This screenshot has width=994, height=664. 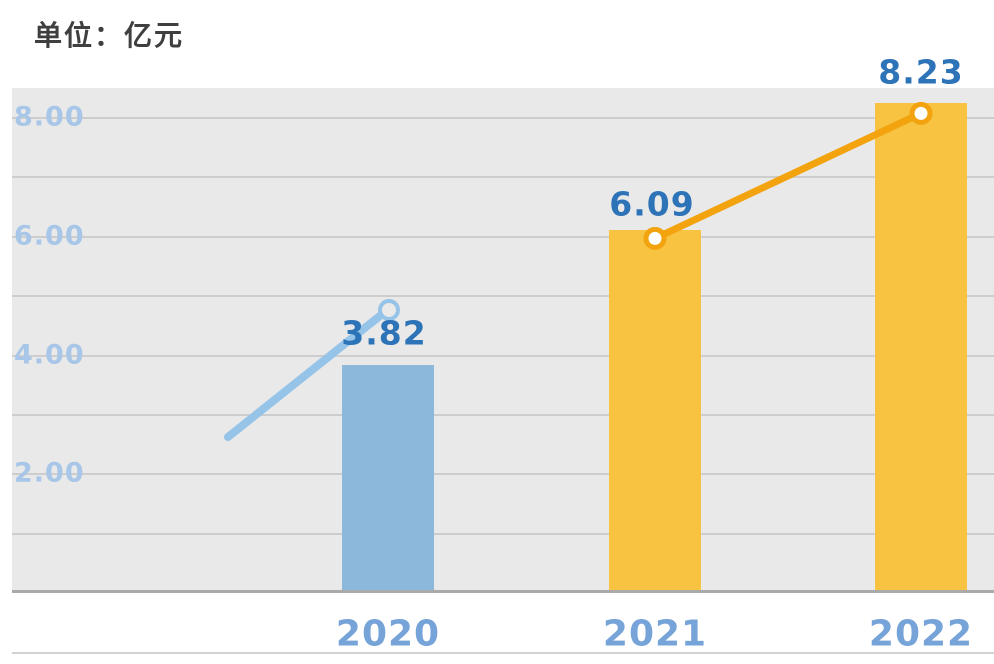 What do you see at coordinates (921, 347) in the screenshot?
I see `bar-2022` at bounding box center [921, 347].